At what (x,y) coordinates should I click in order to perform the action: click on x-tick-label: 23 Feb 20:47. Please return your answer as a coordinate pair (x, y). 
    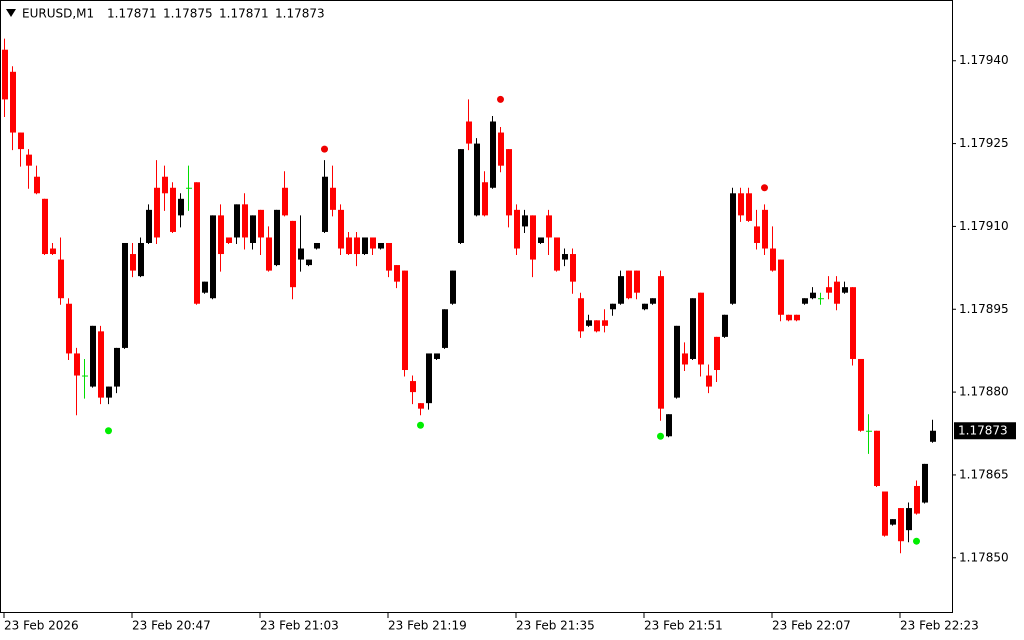
    Looking at the image, I should click on (171, 626).